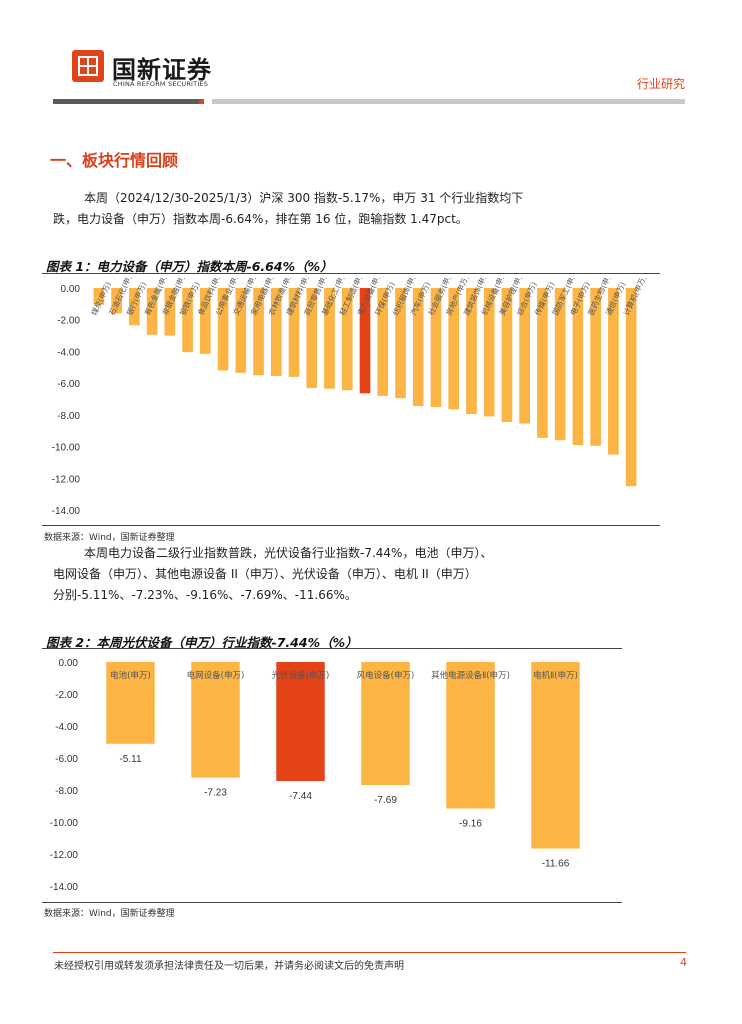 Image resolution: width=742 pixels, height=1024 pixels. Describe the element at coordinates (216, 675) in the screenshot. I see `category-label: 电网设备(申万)` at that location.